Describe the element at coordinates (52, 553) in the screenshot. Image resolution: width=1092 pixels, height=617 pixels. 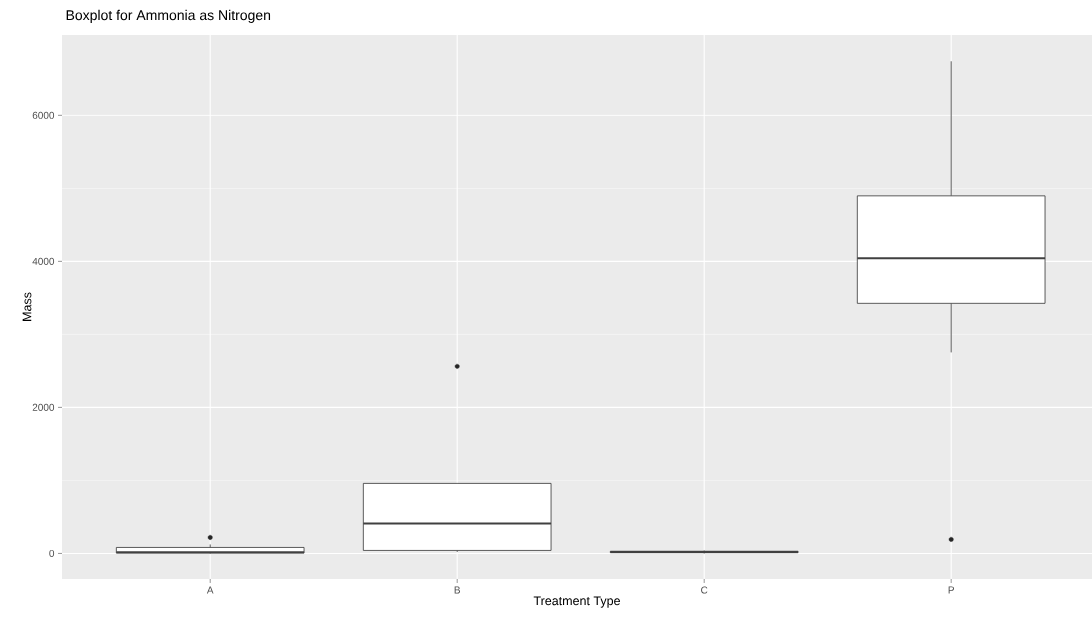
I see `y-tick-label: 0` at that location.